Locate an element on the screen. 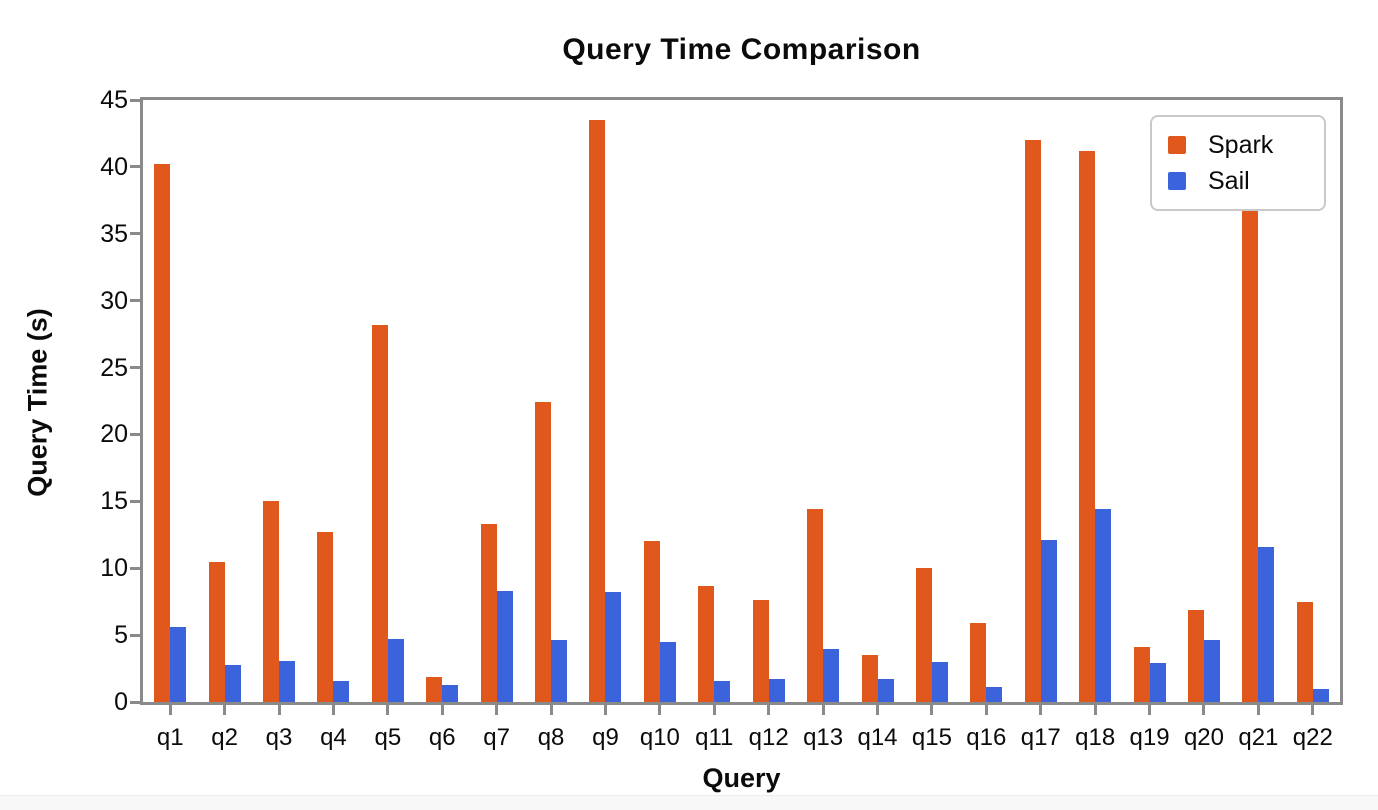 Image resolution: width=1378 pixels, height=810 pixels. x-tick-label: q8 is located at coordinates (551, 737).